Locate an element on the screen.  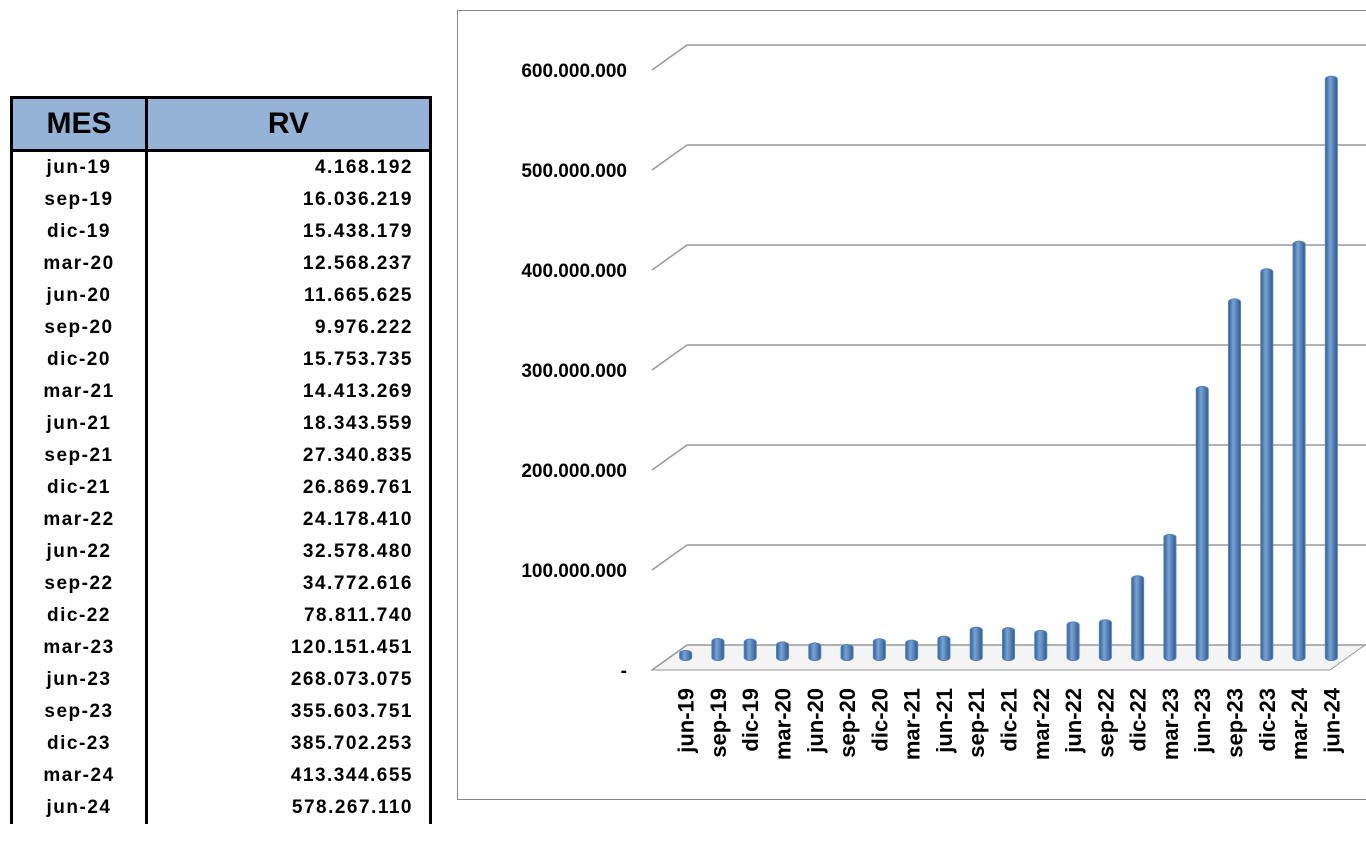
table-row: mar-23 120.151.451 is located at coordinates (221, 648).